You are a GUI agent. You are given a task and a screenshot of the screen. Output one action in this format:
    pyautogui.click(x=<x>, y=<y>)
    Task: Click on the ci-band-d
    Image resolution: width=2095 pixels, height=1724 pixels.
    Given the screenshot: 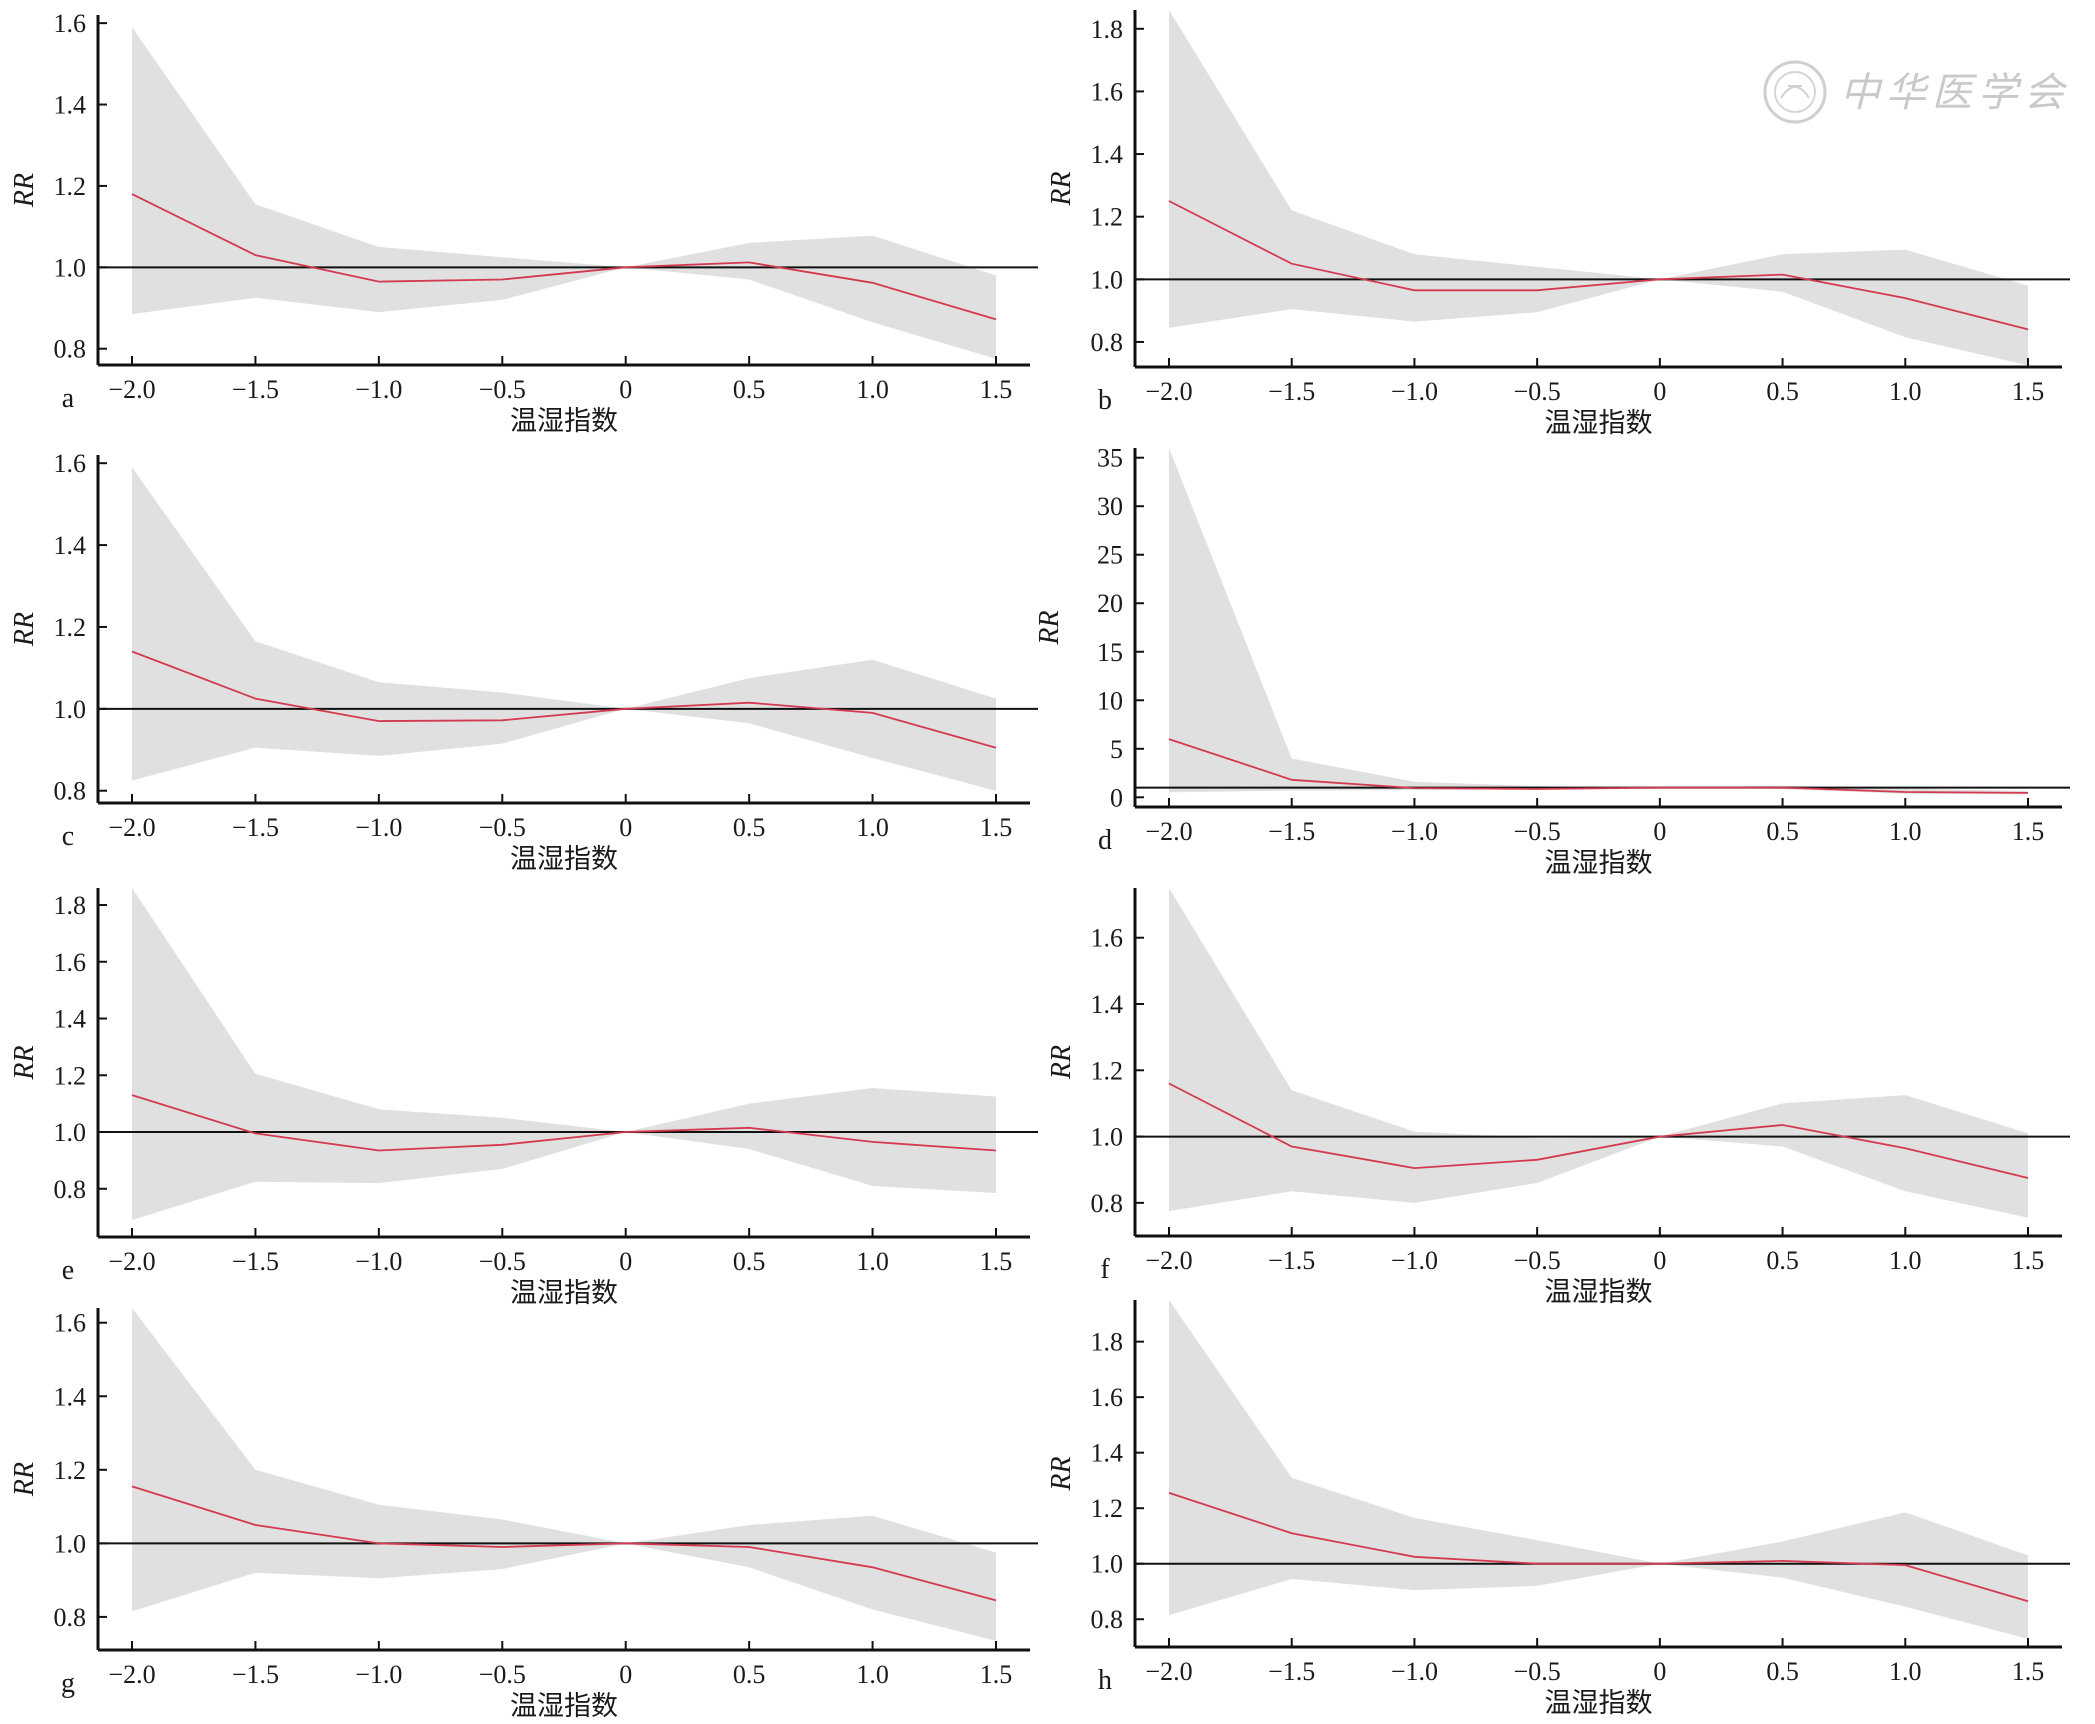 What is the action you would take?
    pyautogui.click(x=1598, y=621)
    